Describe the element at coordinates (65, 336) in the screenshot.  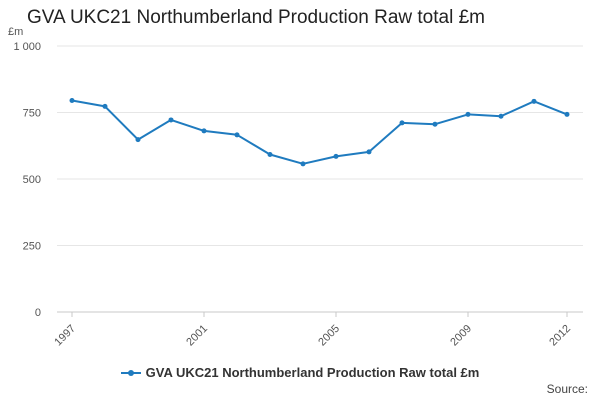
I see `x-tick-label: 1997` at that location.